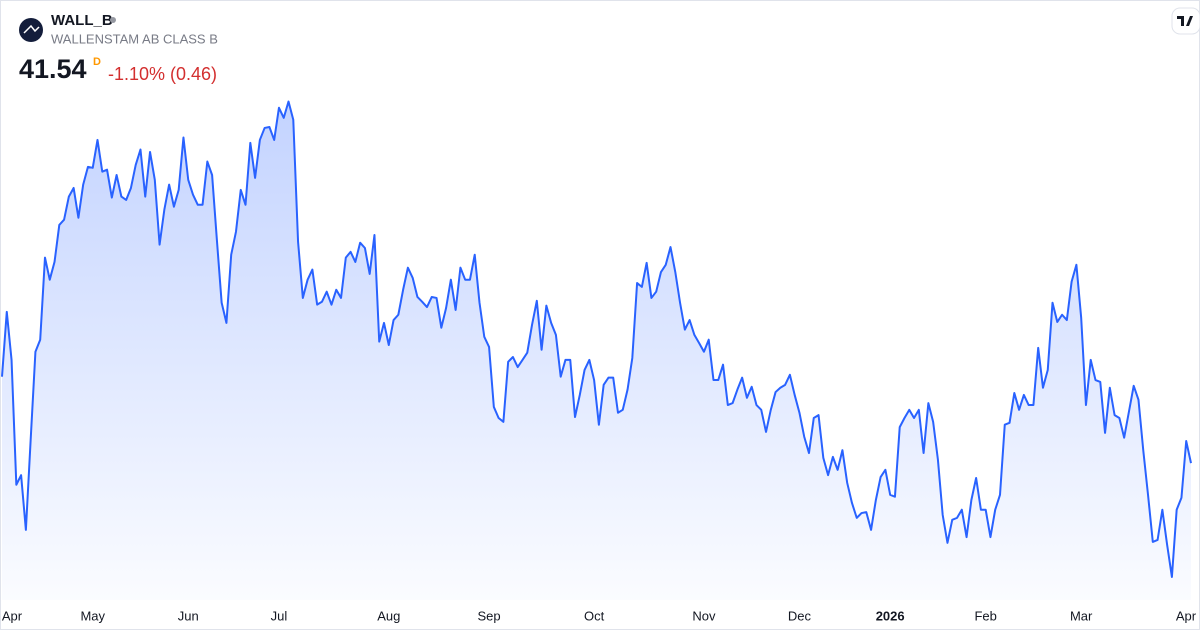  I want to click on x-tick-label: Aug, so click(388, 615).